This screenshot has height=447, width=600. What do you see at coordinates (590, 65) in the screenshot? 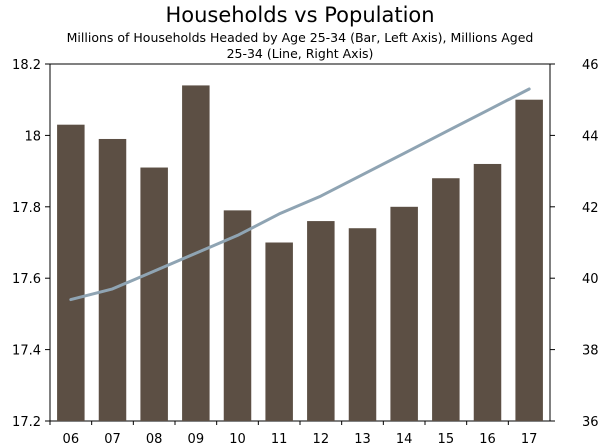
I see `right-tick-label: 46` at bounding box center [590, 65].